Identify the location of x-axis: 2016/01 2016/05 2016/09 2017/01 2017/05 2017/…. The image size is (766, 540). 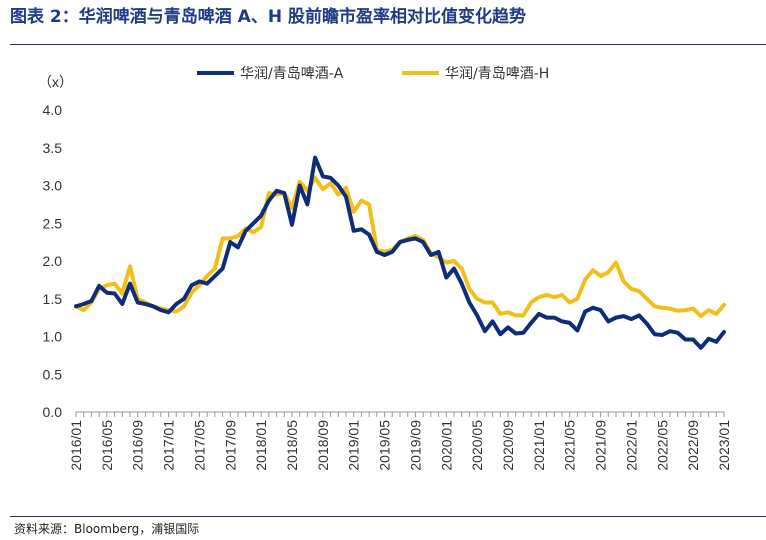
(400, 441).